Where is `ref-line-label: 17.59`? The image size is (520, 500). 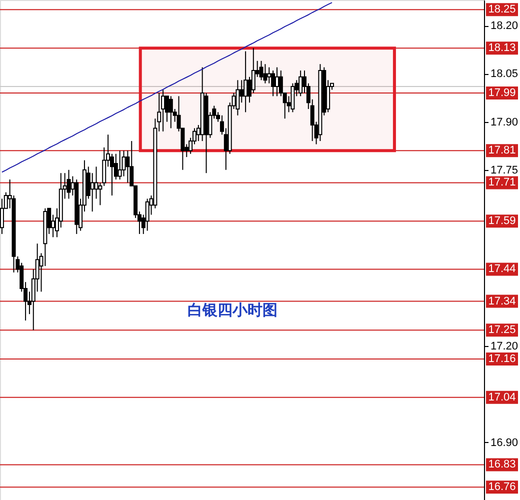 ref-line-label: 17.59 is located at coordinates (502, 221).